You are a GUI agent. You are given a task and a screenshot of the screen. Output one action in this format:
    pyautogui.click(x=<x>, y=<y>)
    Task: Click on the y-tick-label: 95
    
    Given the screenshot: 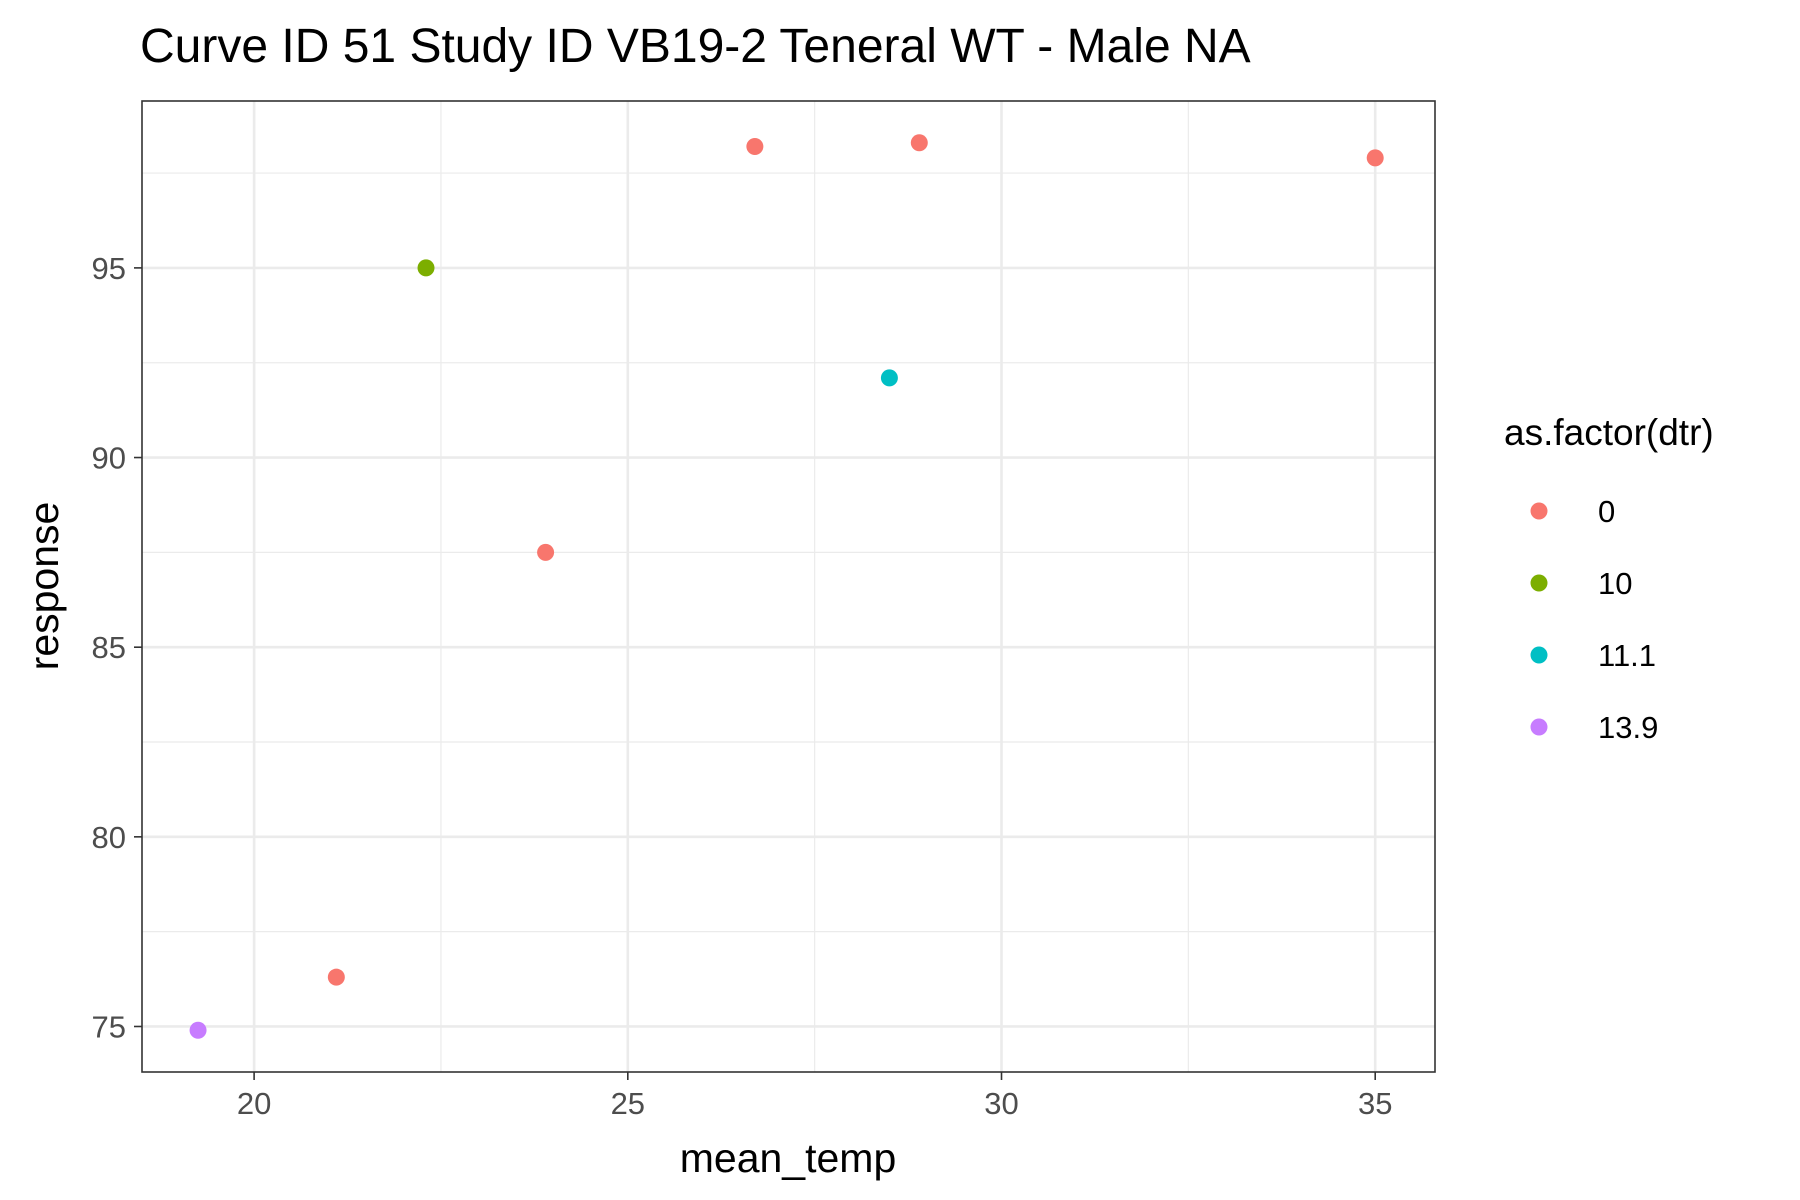 What is the action you would take?
    pyautogui.click(x=109, y=268)
    